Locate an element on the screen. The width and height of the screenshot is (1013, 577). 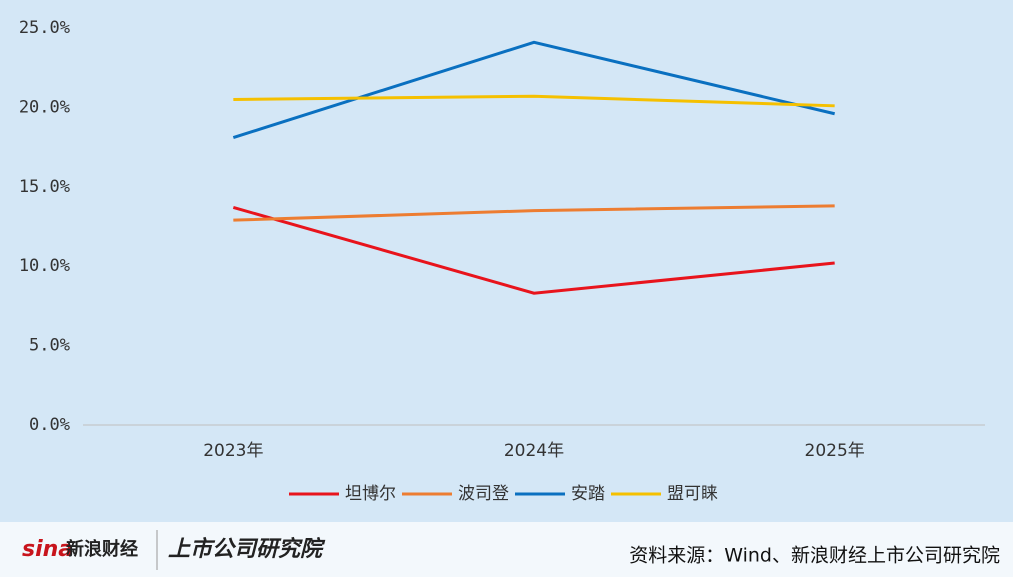
legend-label: 波司登 is located at coordinates (483, 494).